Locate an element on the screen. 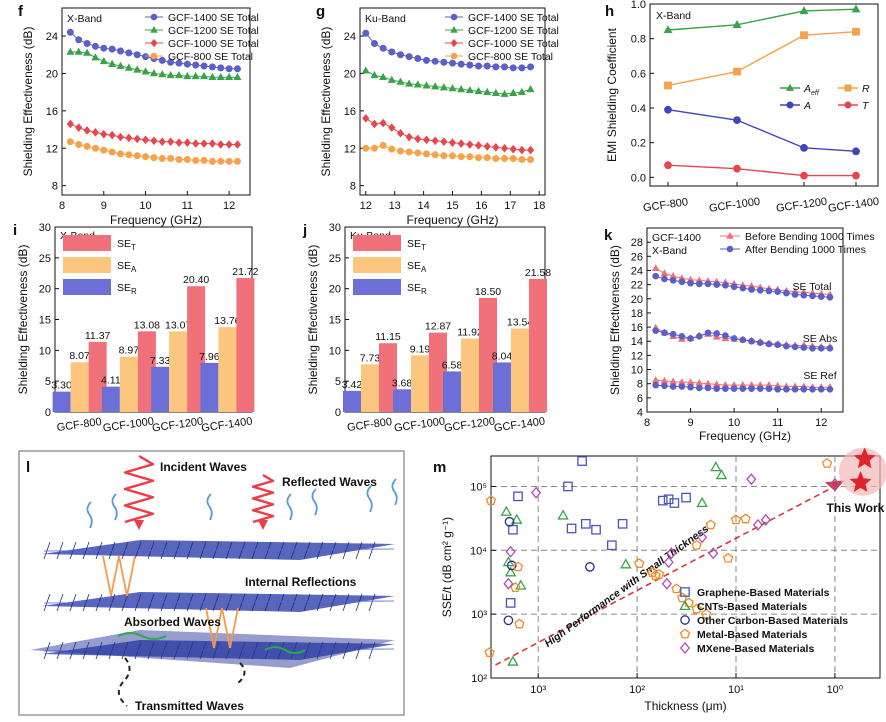  legend-label: MXene-Based Materials is located at coordinates (755, 649).